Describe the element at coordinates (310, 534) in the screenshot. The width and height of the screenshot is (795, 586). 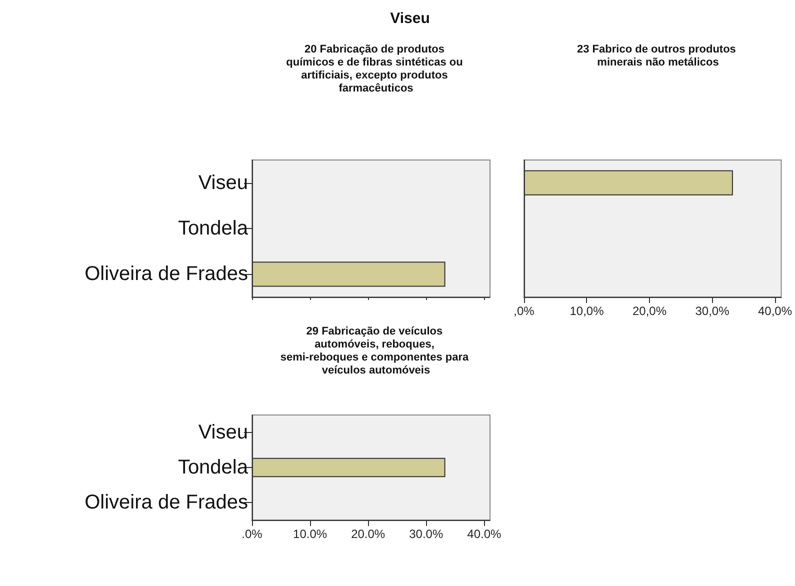
I see `x-tick-label: 10.0%` at that location.